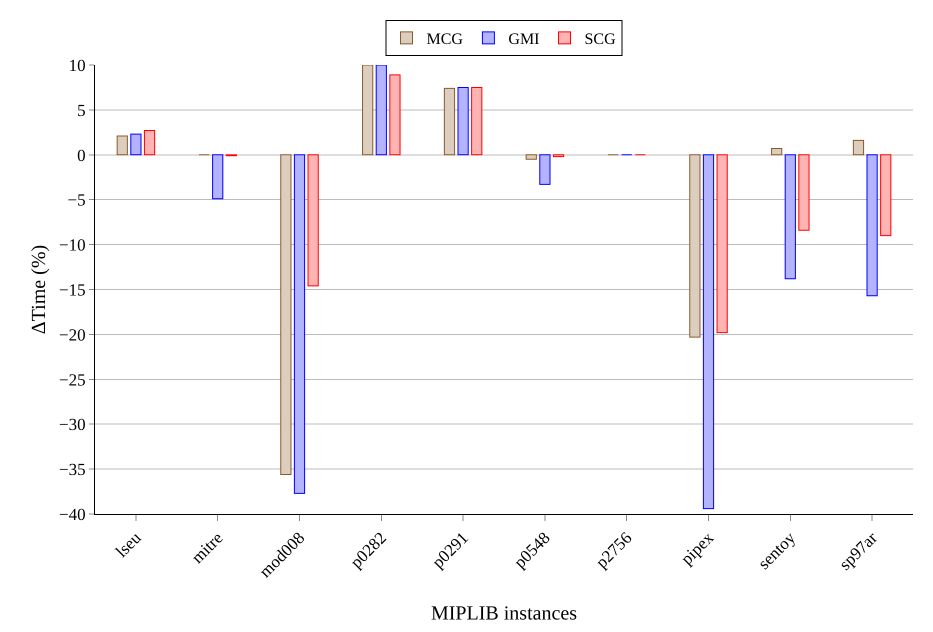  I want to click on y-tick-label: 0, so click(81, 155).